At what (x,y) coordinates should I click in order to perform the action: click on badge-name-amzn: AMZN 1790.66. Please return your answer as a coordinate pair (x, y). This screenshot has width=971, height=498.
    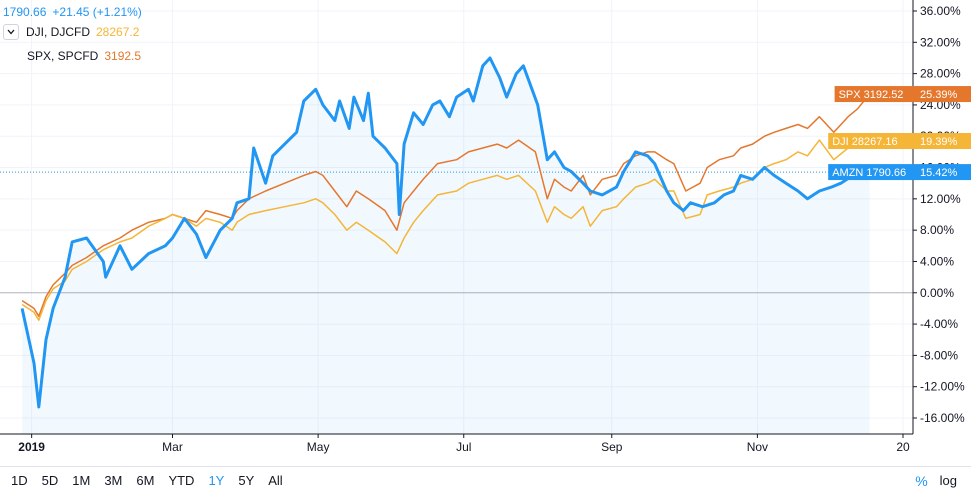
    Looking at the image, I should click on (869, 173).